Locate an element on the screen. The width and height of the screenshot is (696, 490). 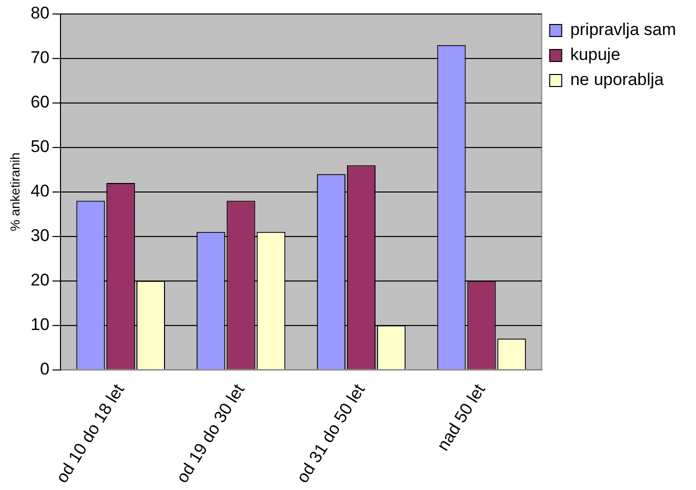
y-tick-label: 60 is located at coordinates (40, 102).